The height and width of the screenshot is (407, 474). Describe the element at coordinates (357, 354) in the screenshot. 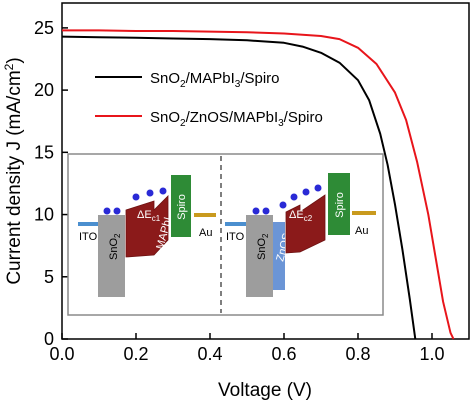

I see `x-tick-label: 0.8` at that location.